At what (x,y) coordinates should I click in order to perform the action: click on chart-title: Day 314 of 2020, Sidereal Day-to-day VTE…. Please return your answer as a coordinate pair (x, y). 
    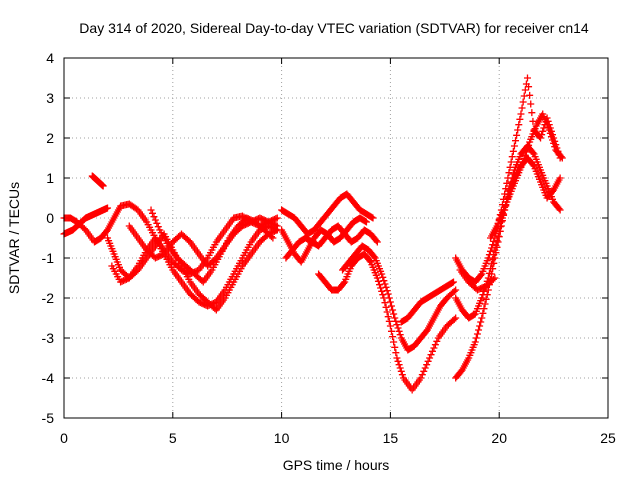
    Looking at the image, I should click on (334, 28).